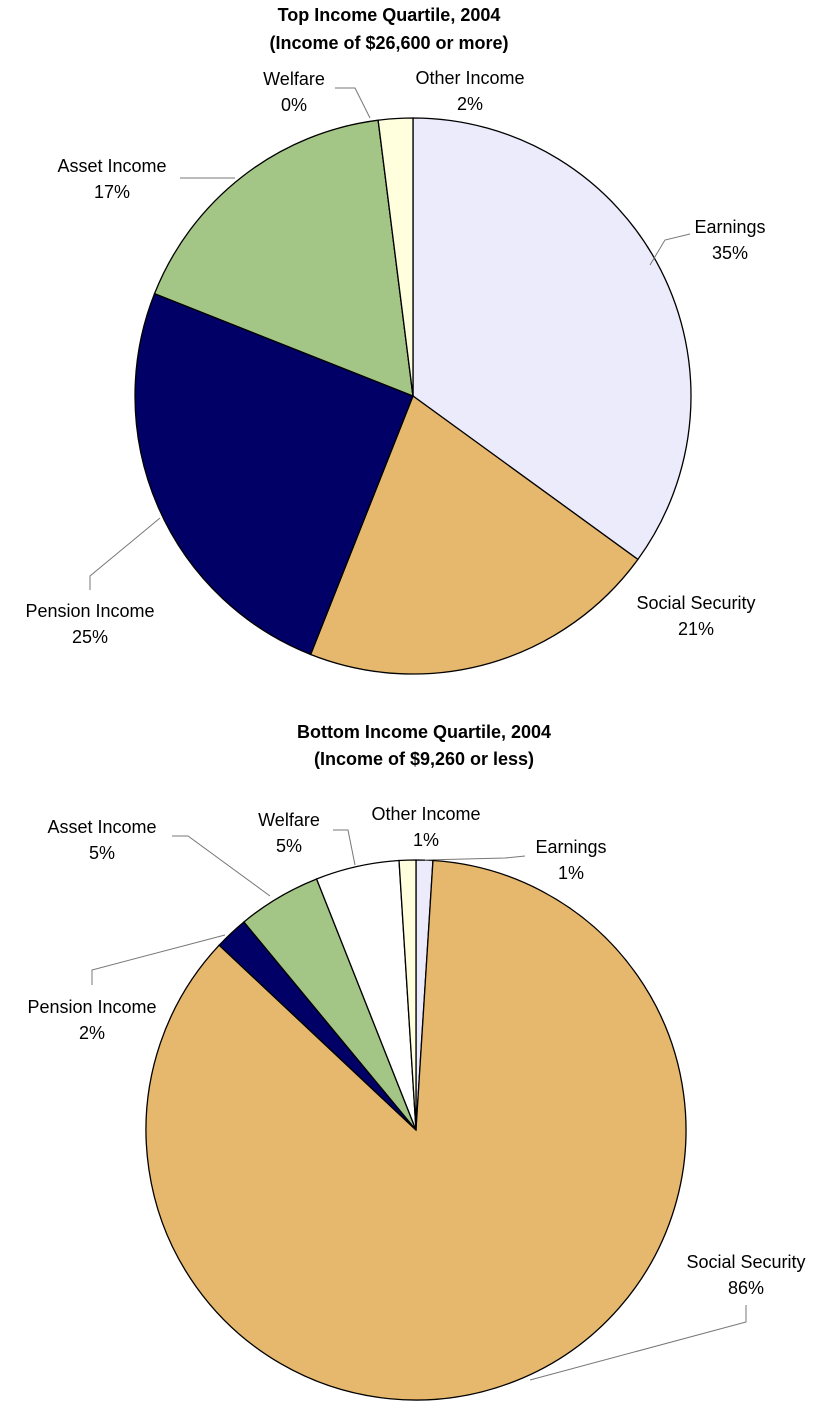  Describe the element at coordinates (696, 629) in the screenshot. I see `slice-value-label: 21%` at that location.